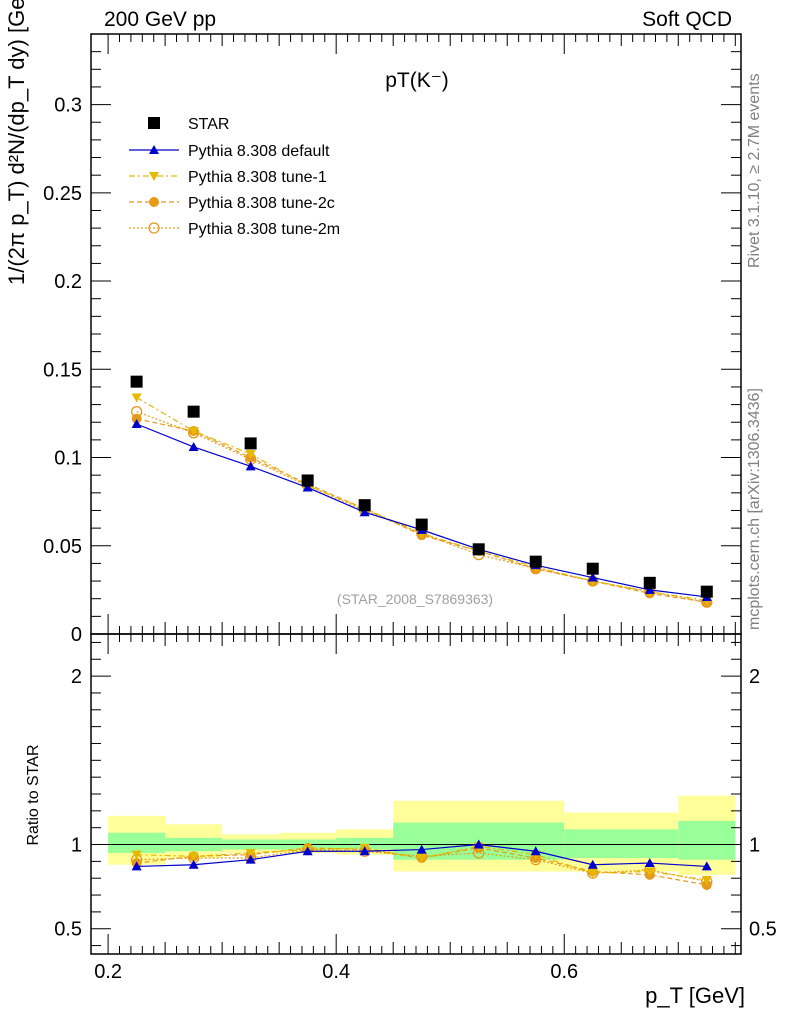  What do you see at coordinates (68, 106) in the screenshot?
I see `y-tick-label: 0.3` at bounding box center [68, 106].